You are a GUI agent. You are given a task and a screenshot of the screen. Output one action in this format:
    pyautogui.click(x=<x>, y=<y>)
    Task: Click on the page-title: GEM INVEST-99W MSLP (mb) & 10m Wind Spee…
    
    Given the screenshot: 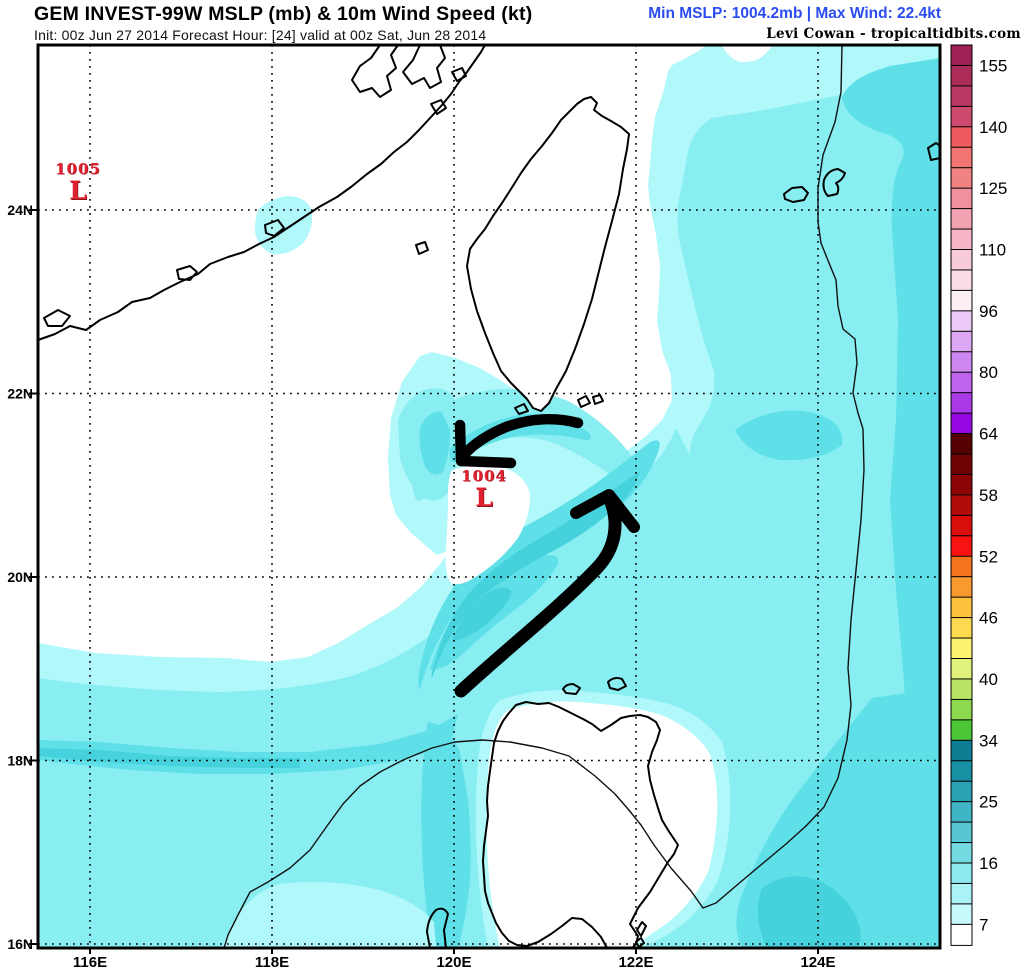 What is the action you would take?
    pyautogui.click(x=283, y=14)
    